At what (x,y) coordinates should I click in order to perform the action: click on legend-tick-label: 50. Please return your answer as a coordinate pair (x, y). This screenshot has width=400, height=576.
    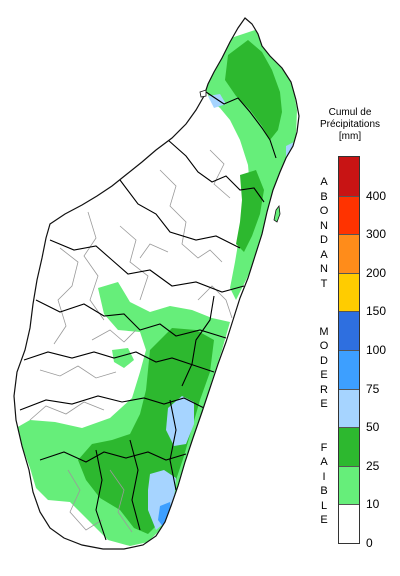
    Looking at the image, I should click on (373, 427).